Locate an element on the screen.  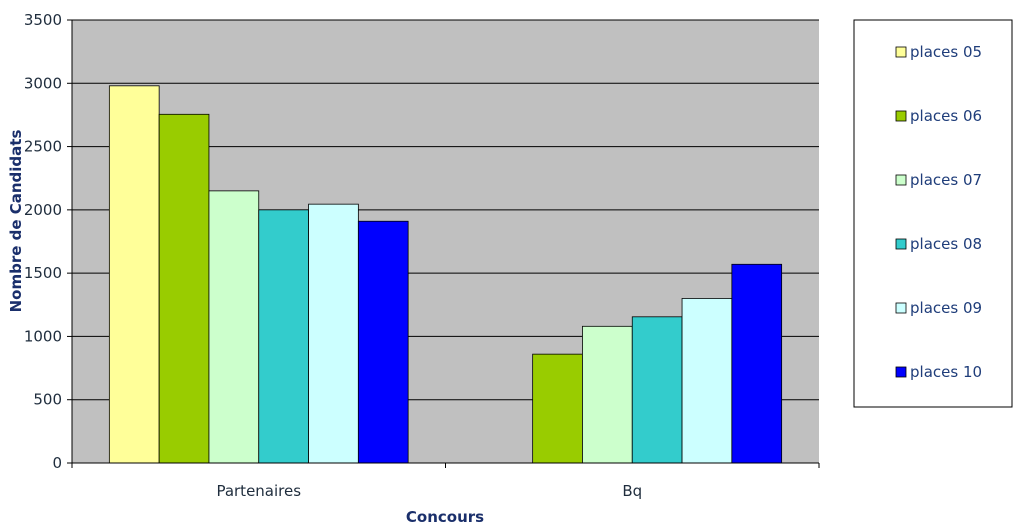
legend-label: places 05 is located at coordinates (946, 52).